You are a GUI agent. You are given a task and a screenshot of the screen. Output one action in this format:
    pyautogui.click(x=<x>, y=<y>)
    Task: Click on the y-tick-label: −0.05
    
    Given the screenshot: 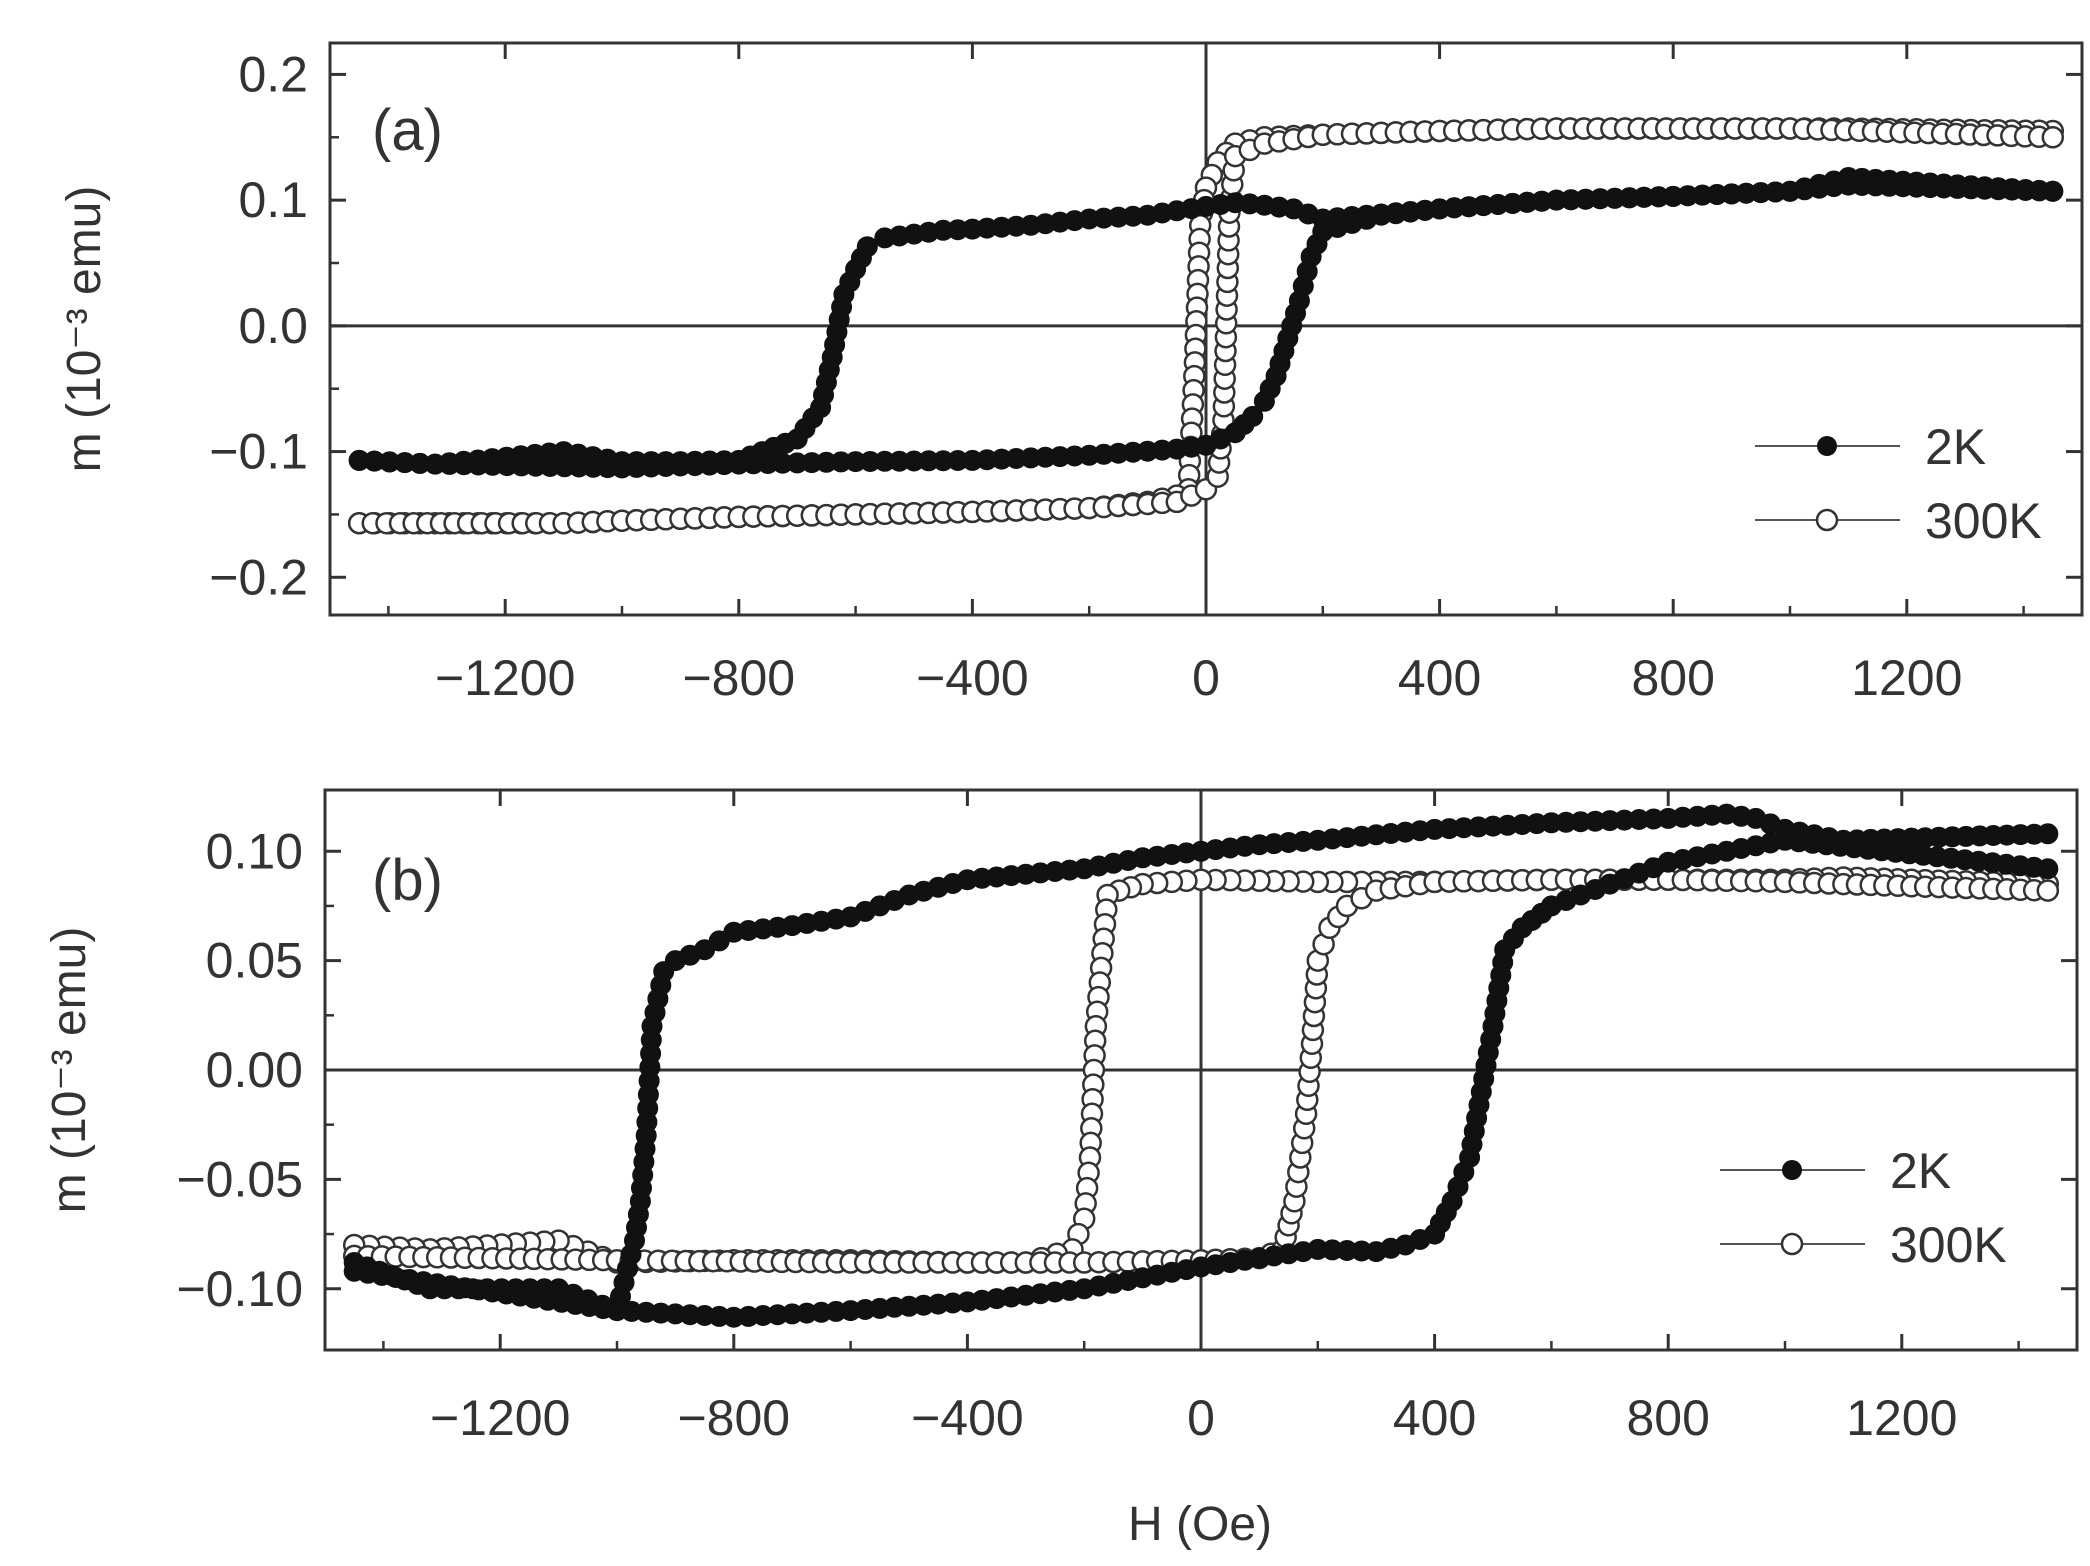 What is the action you would take?
    pyautogui.click(x=239, y=1179)
    